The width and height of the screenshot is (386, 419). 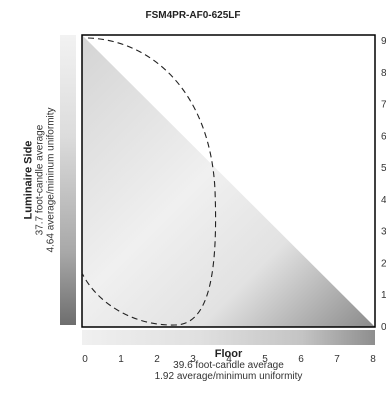 I want to click on luminaire-side-uniformity: 4.64 average/mininum uniformity, so click(x=51, y=180).